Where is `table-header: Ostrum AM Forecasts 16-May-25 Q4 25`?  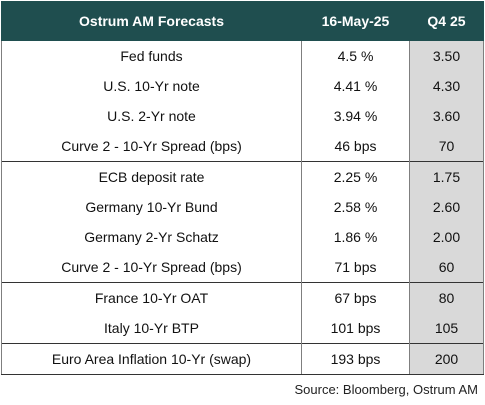 table-header: Ostrum AM Forecasts 16-May-25 Q4 25 is located at coordinates (242, 21).